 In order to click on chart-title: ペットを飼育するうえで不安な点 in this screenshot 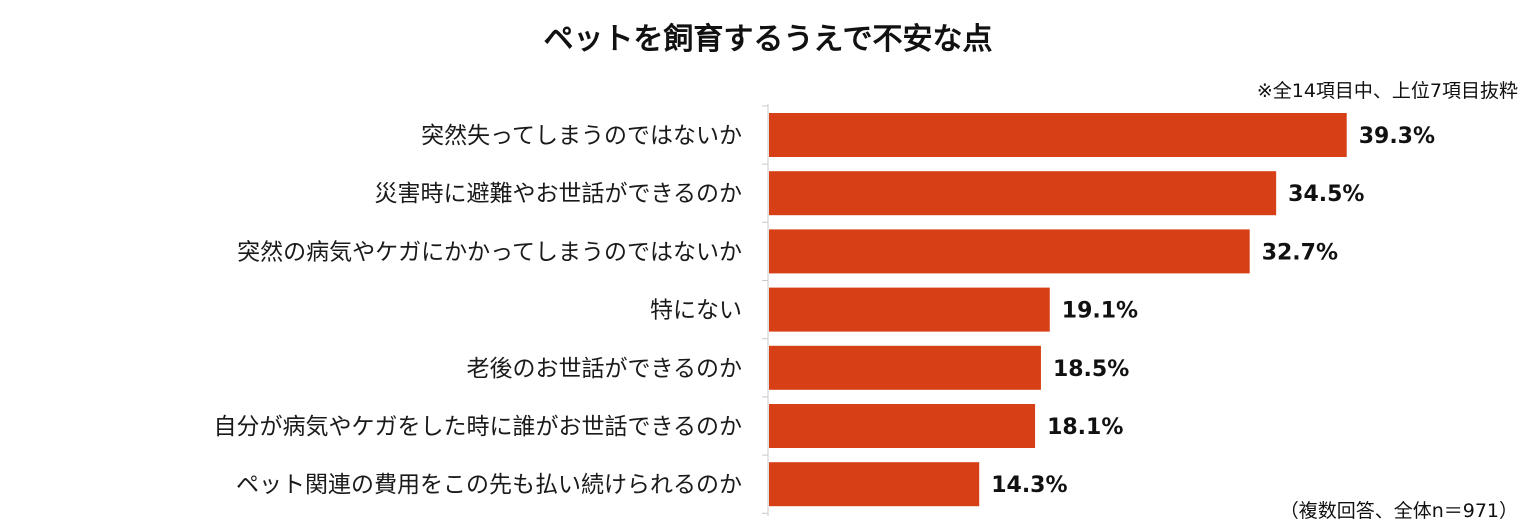, I will do `click(768, 39)`.